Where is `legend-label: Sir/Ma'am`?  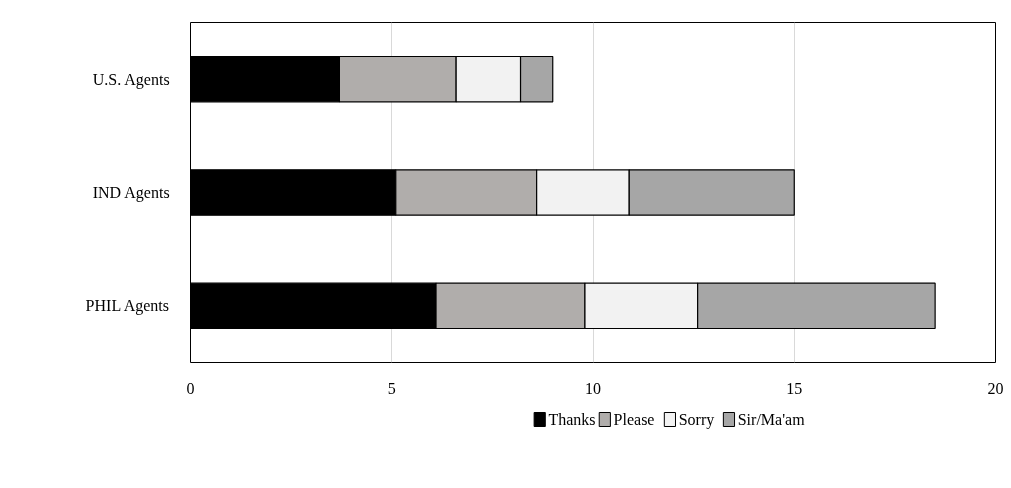
legend-label: Sir/Ma'am is located at coordinates (771, 419).